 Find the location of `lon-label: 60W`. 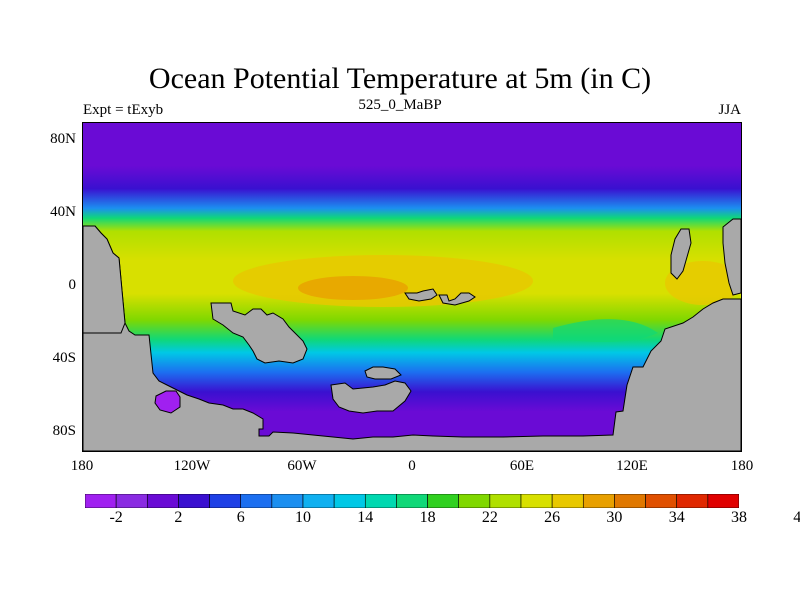

lon-label: 60W is located at coordinates (302, 466).